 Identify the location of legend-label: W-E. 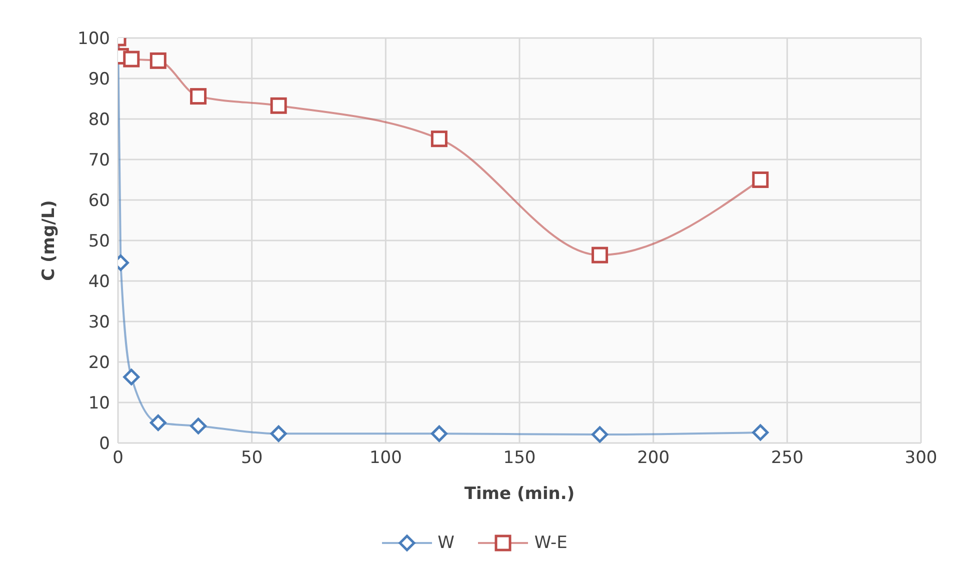
(551, 543).